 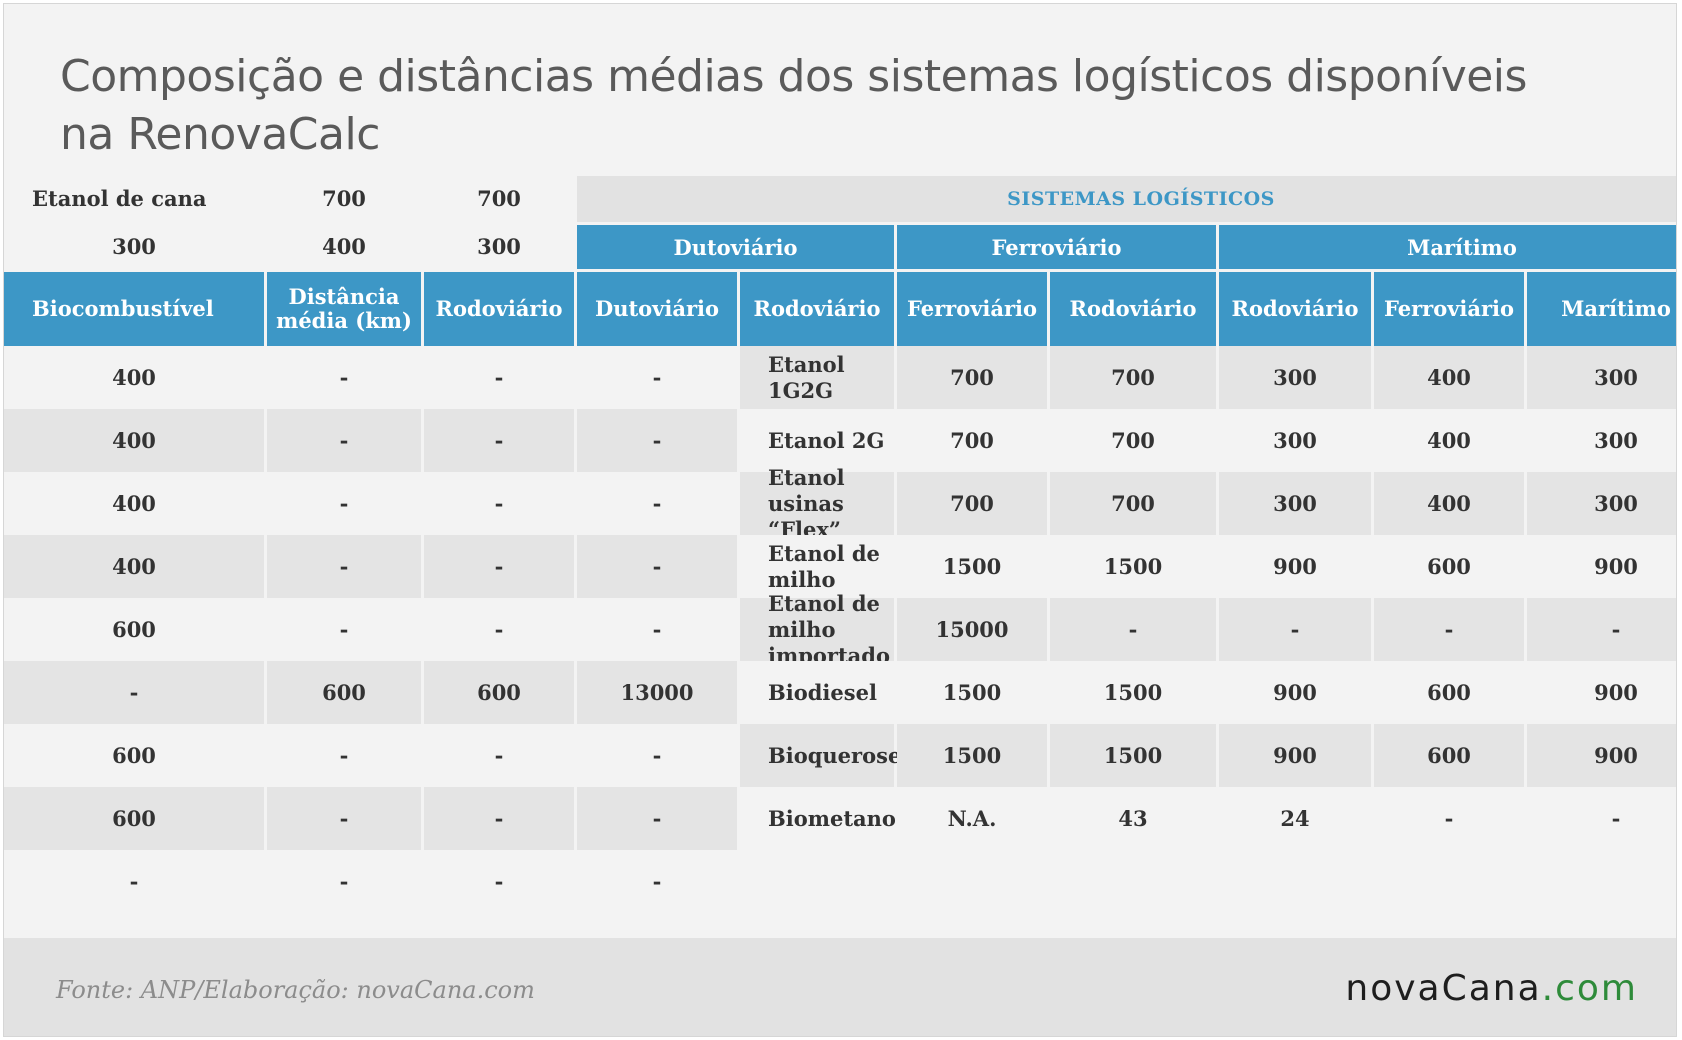 What do you see at coordinates (817, 692) in the screenshot?
I see `table-cell-biofuel: Biodiesel` at bounding box center [817, 692].